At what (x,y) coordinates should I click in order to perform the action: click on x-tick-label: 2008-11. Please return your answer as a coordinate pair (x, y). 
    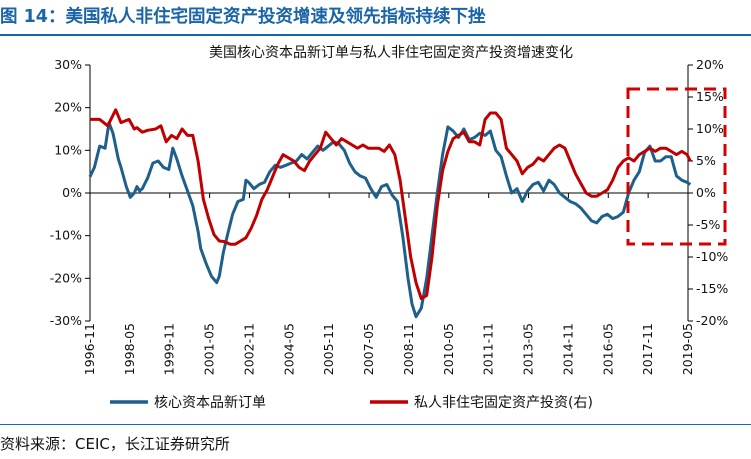
    Looking at the image, I should click on (408, 349).